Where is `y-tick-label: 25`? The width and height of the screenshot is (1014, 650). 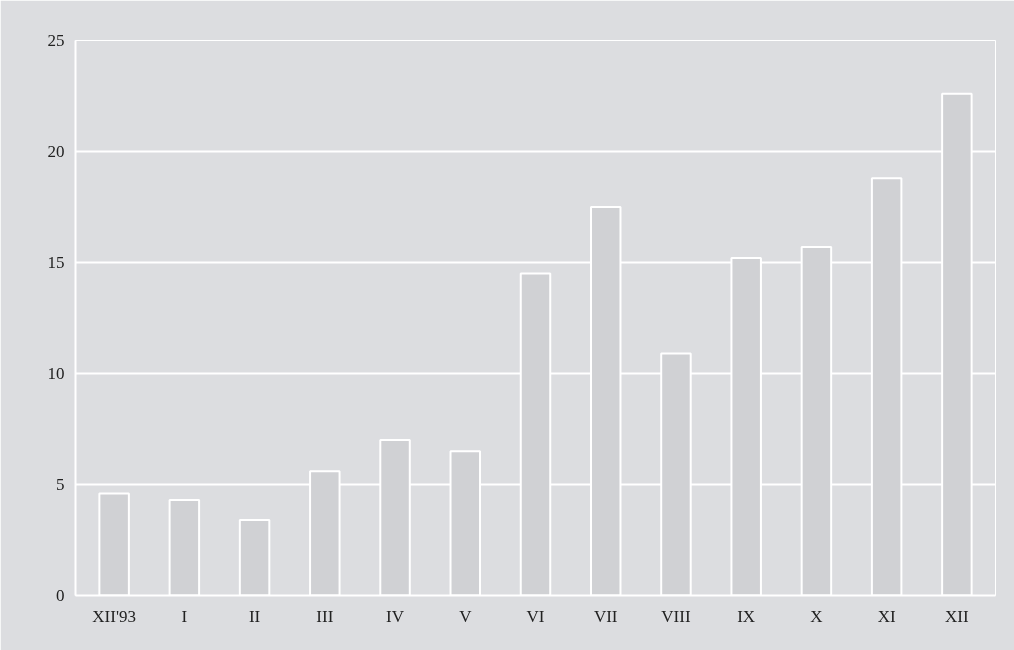 y-tick-label: 25 is located at coordinates (56, 40).